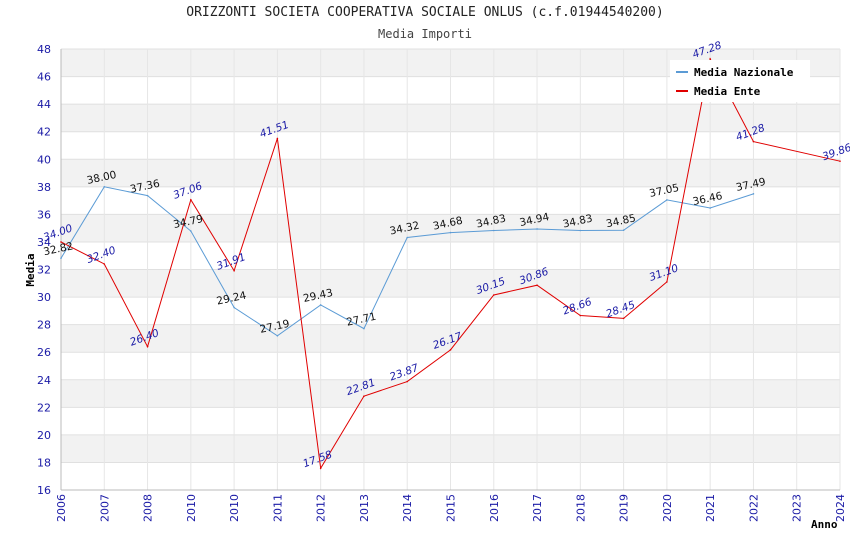  What do you see at coordinates (425, 34) in the screenshot?
I see `chart-subtitle: Media Importi` at bounding box center [425, 34].